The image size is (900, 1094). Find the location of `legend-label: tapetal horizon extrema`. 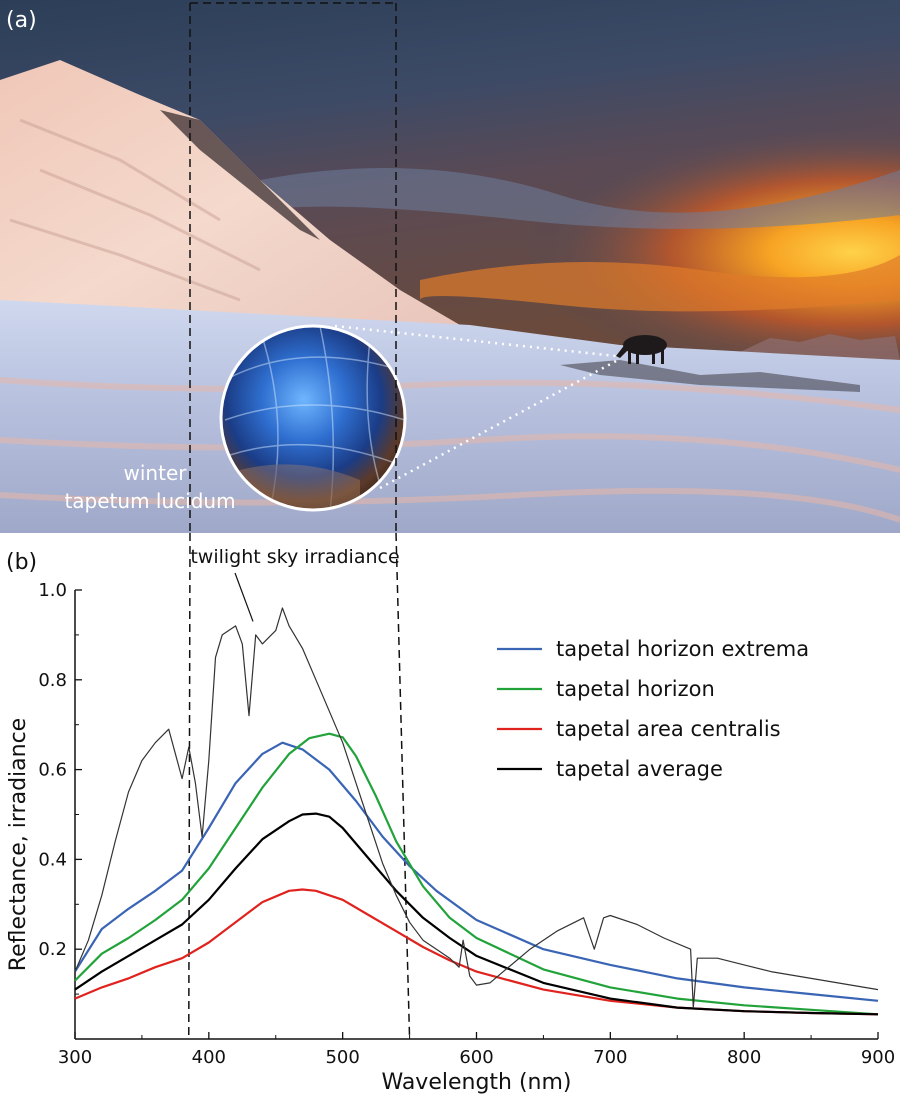

legend-label: tapetal horizon extrema is located at coordinates (682, 649).